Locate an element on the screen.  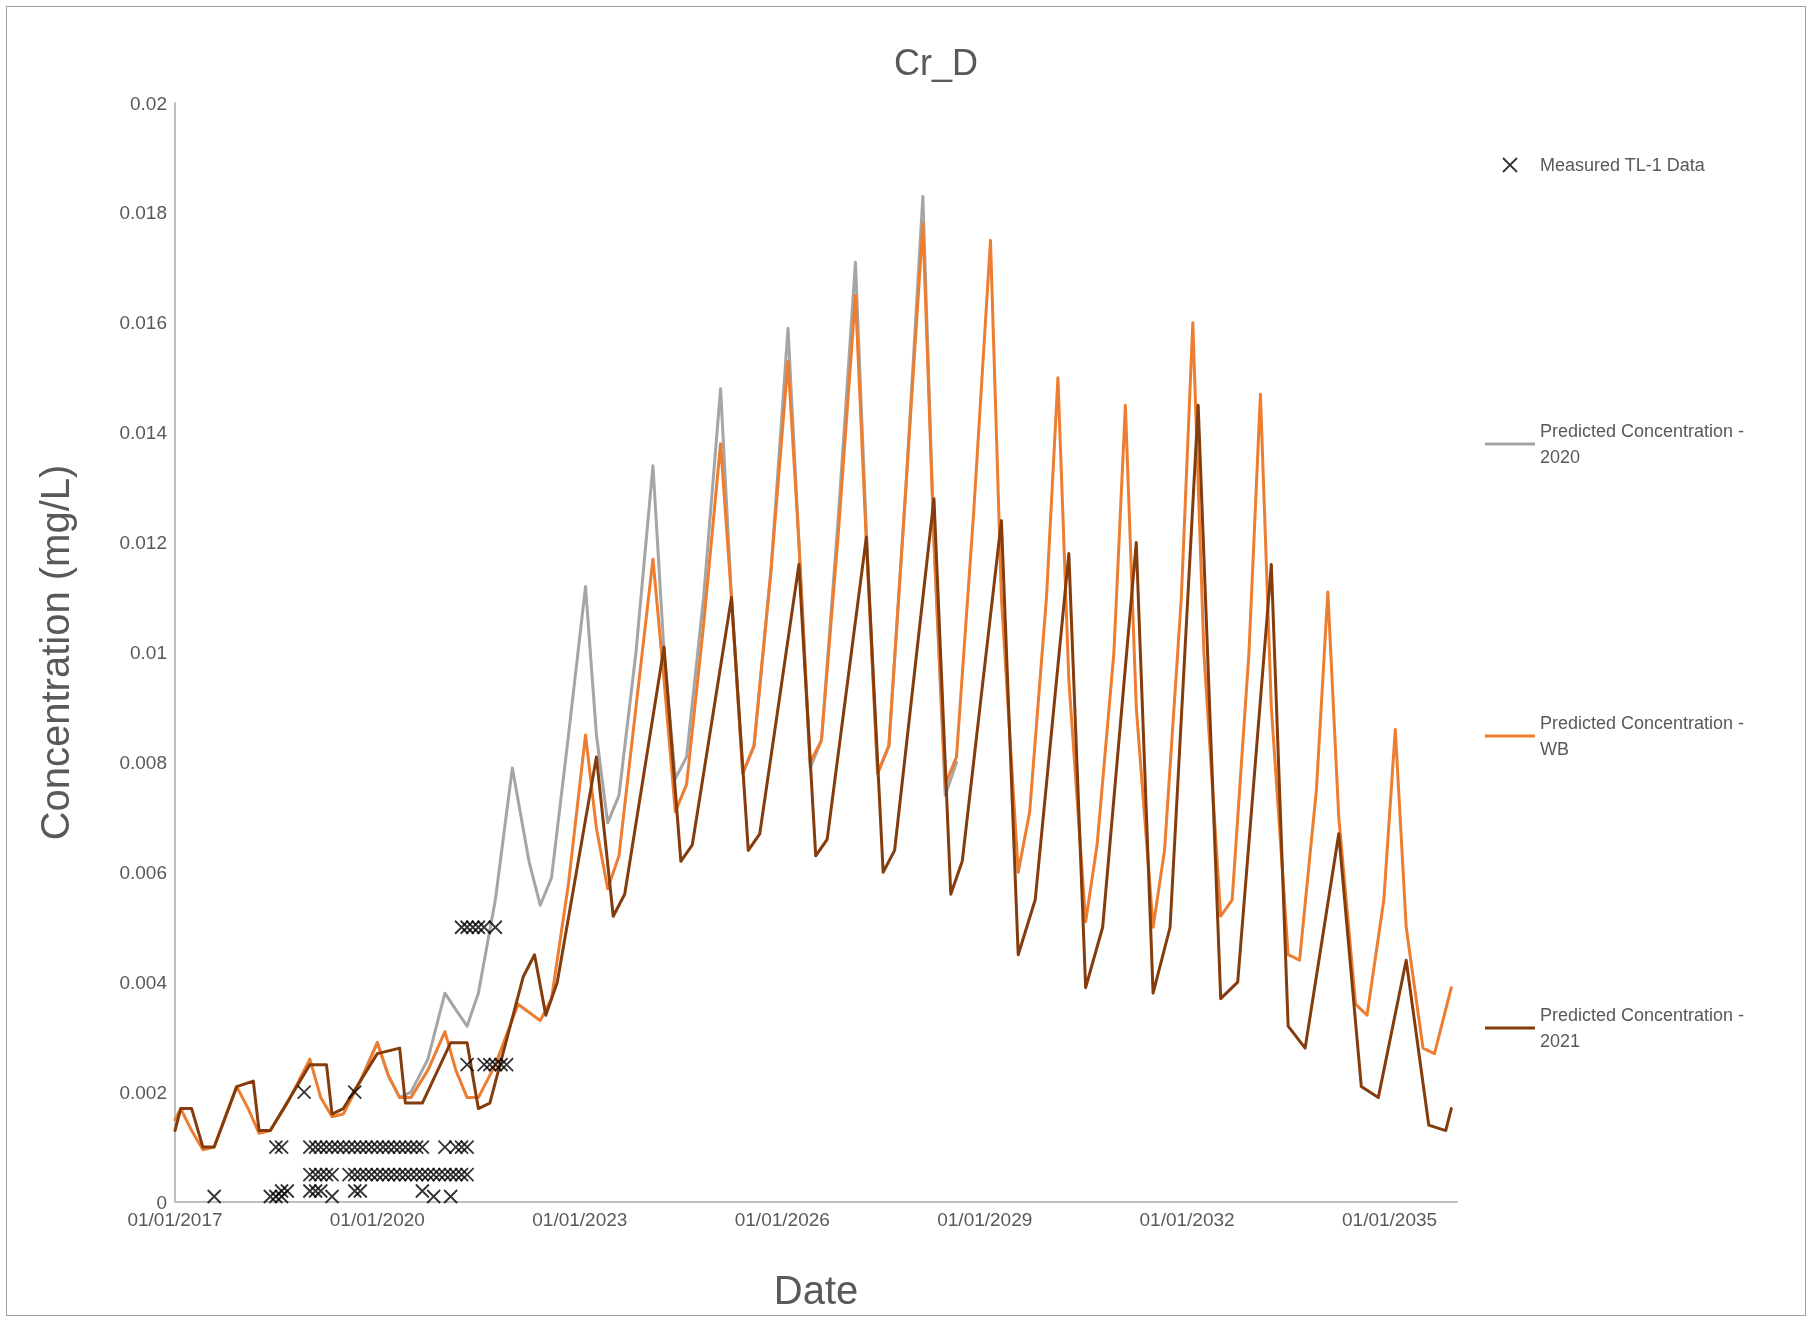
y-tick-label: 0.004 is located at coordinates (143, 982).